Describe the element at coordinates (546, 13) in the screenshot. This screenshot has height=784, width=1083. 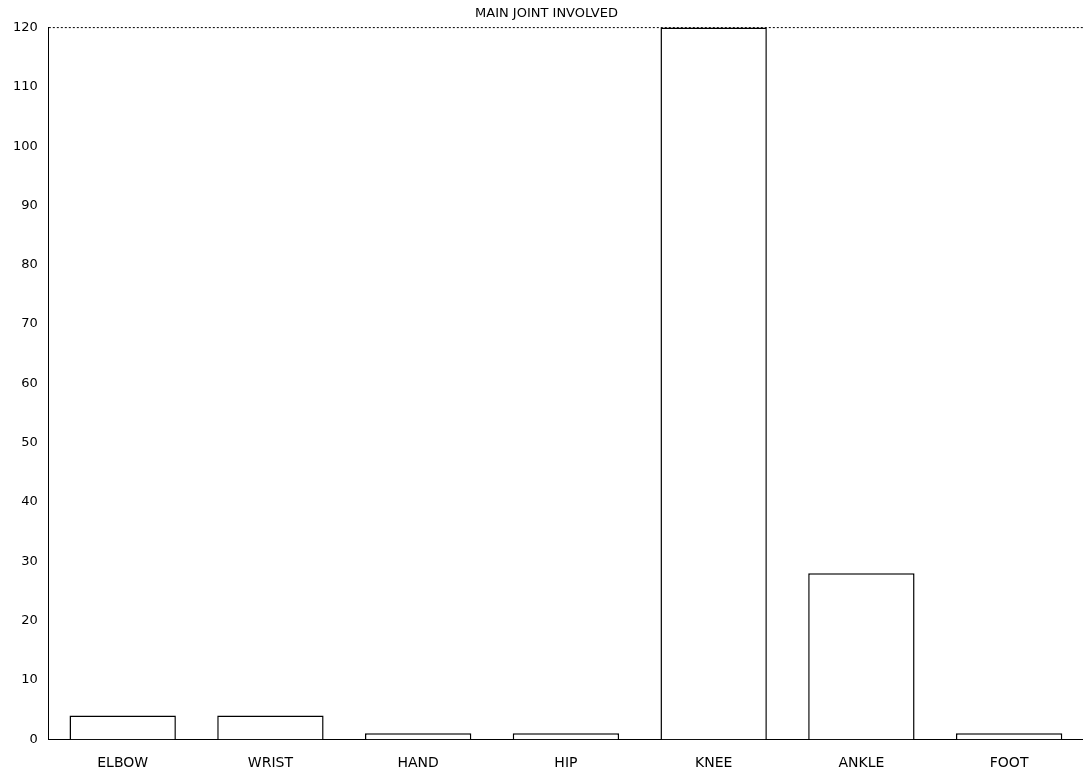
I see `chart-title: MAIN JOINT INVOLVED` at that location.